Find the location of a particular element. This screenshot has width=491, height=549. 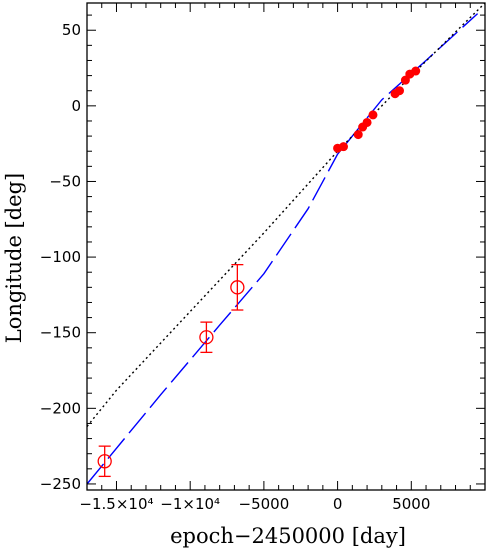

y-tick-label: −50 is located at coordinates (65, 181).